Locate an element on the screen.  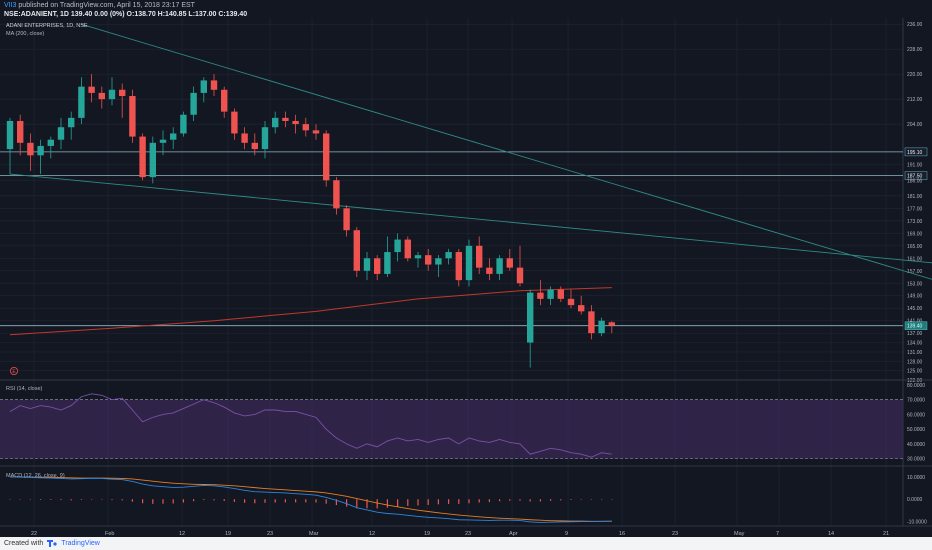
price-axis-label: 131.00 is located at coordinates (915, 353).